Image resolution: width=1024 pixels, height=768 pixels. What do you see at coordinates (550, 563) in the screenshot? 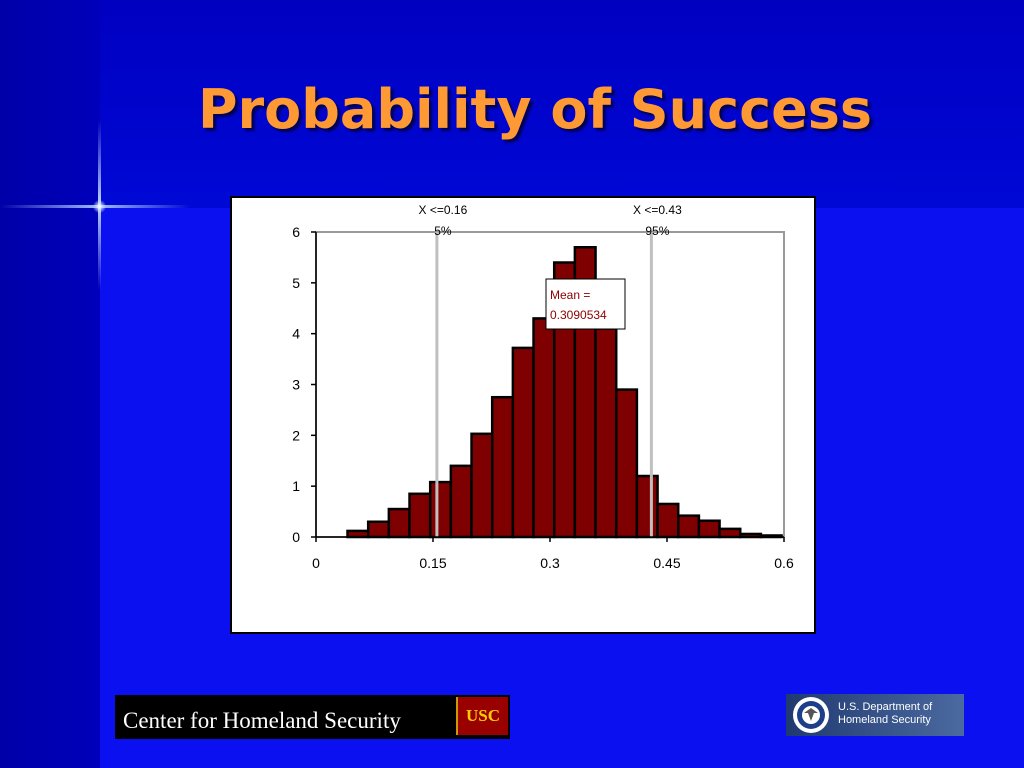
I see `x-tick-label: 0.3` at bounding box center [550, 563].